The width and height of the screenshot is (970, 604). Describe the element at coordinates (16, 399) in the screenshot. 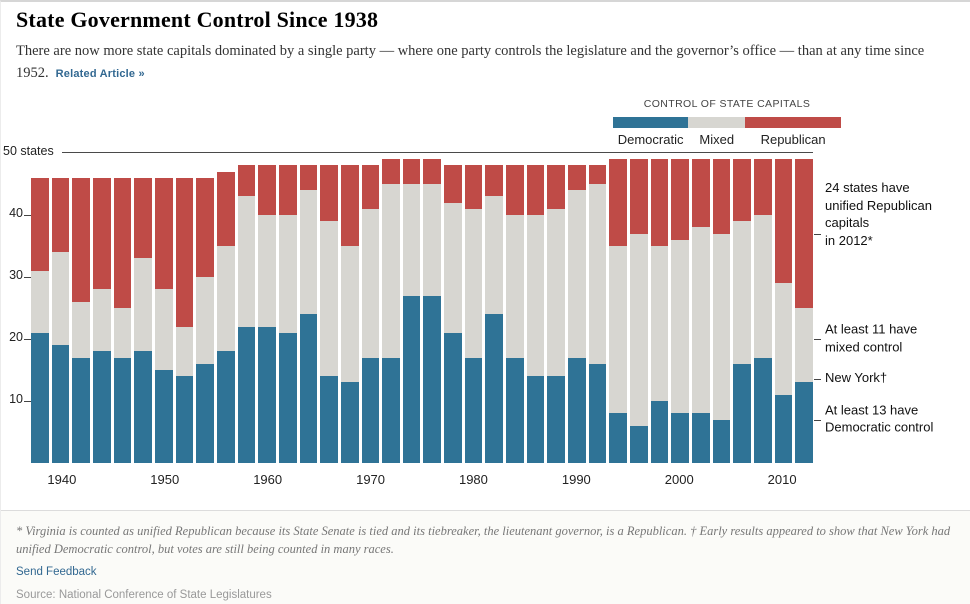

I see `y-axis-label: 10` at that location.